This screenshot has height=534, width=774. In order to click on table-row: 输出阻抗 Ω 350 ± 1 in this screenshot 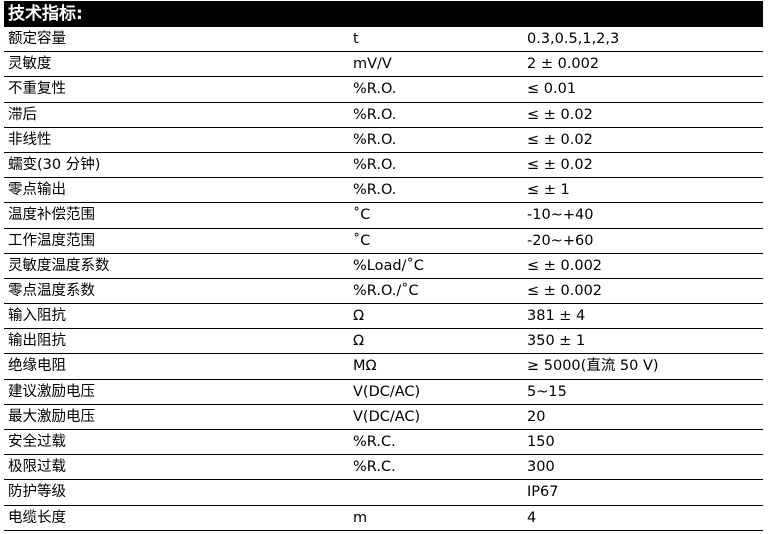, I will do `click(383, 342)`.